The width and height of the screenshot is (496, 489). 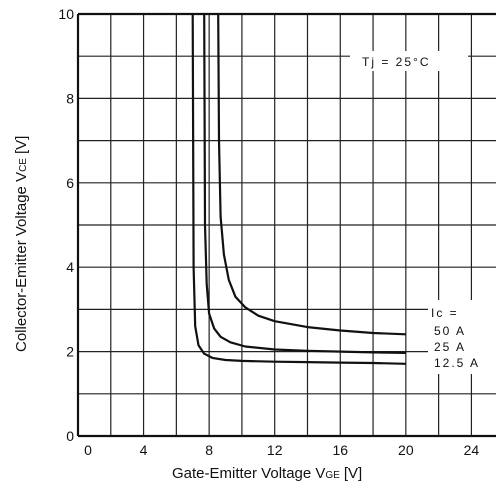 I want to click on y-axis-title: Collector-Emitter Voltage VCE [V], so click(x=21, y=244).